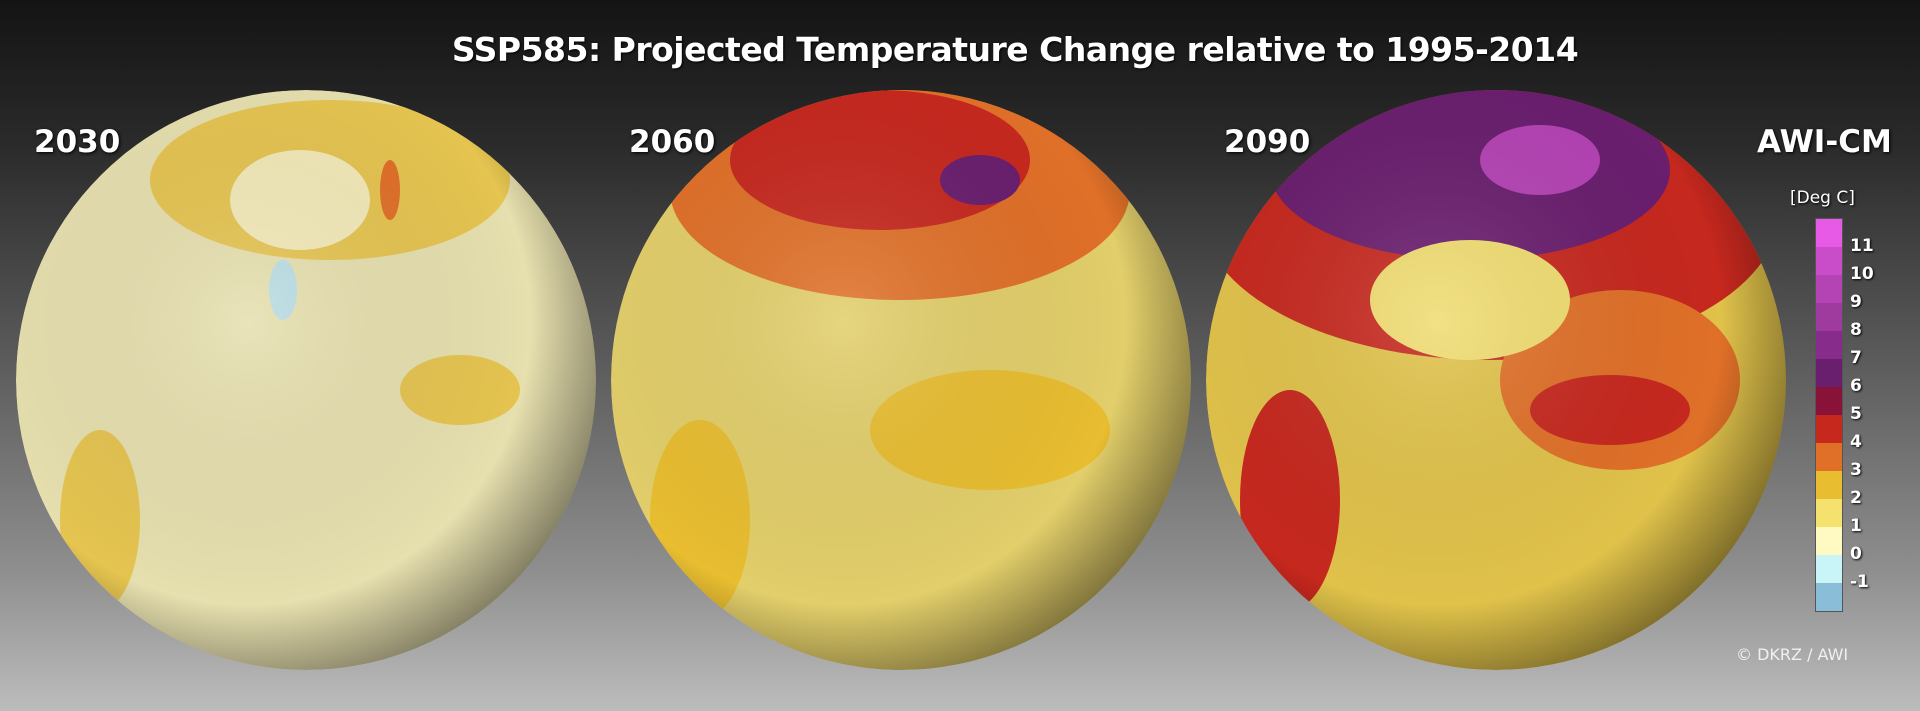 Image resolution: width=1920 pixels, height=711 pixels. Describe the element at coordinates (1862, 274) in the screenshot. I see `legend-tick-label: 10` at that location.